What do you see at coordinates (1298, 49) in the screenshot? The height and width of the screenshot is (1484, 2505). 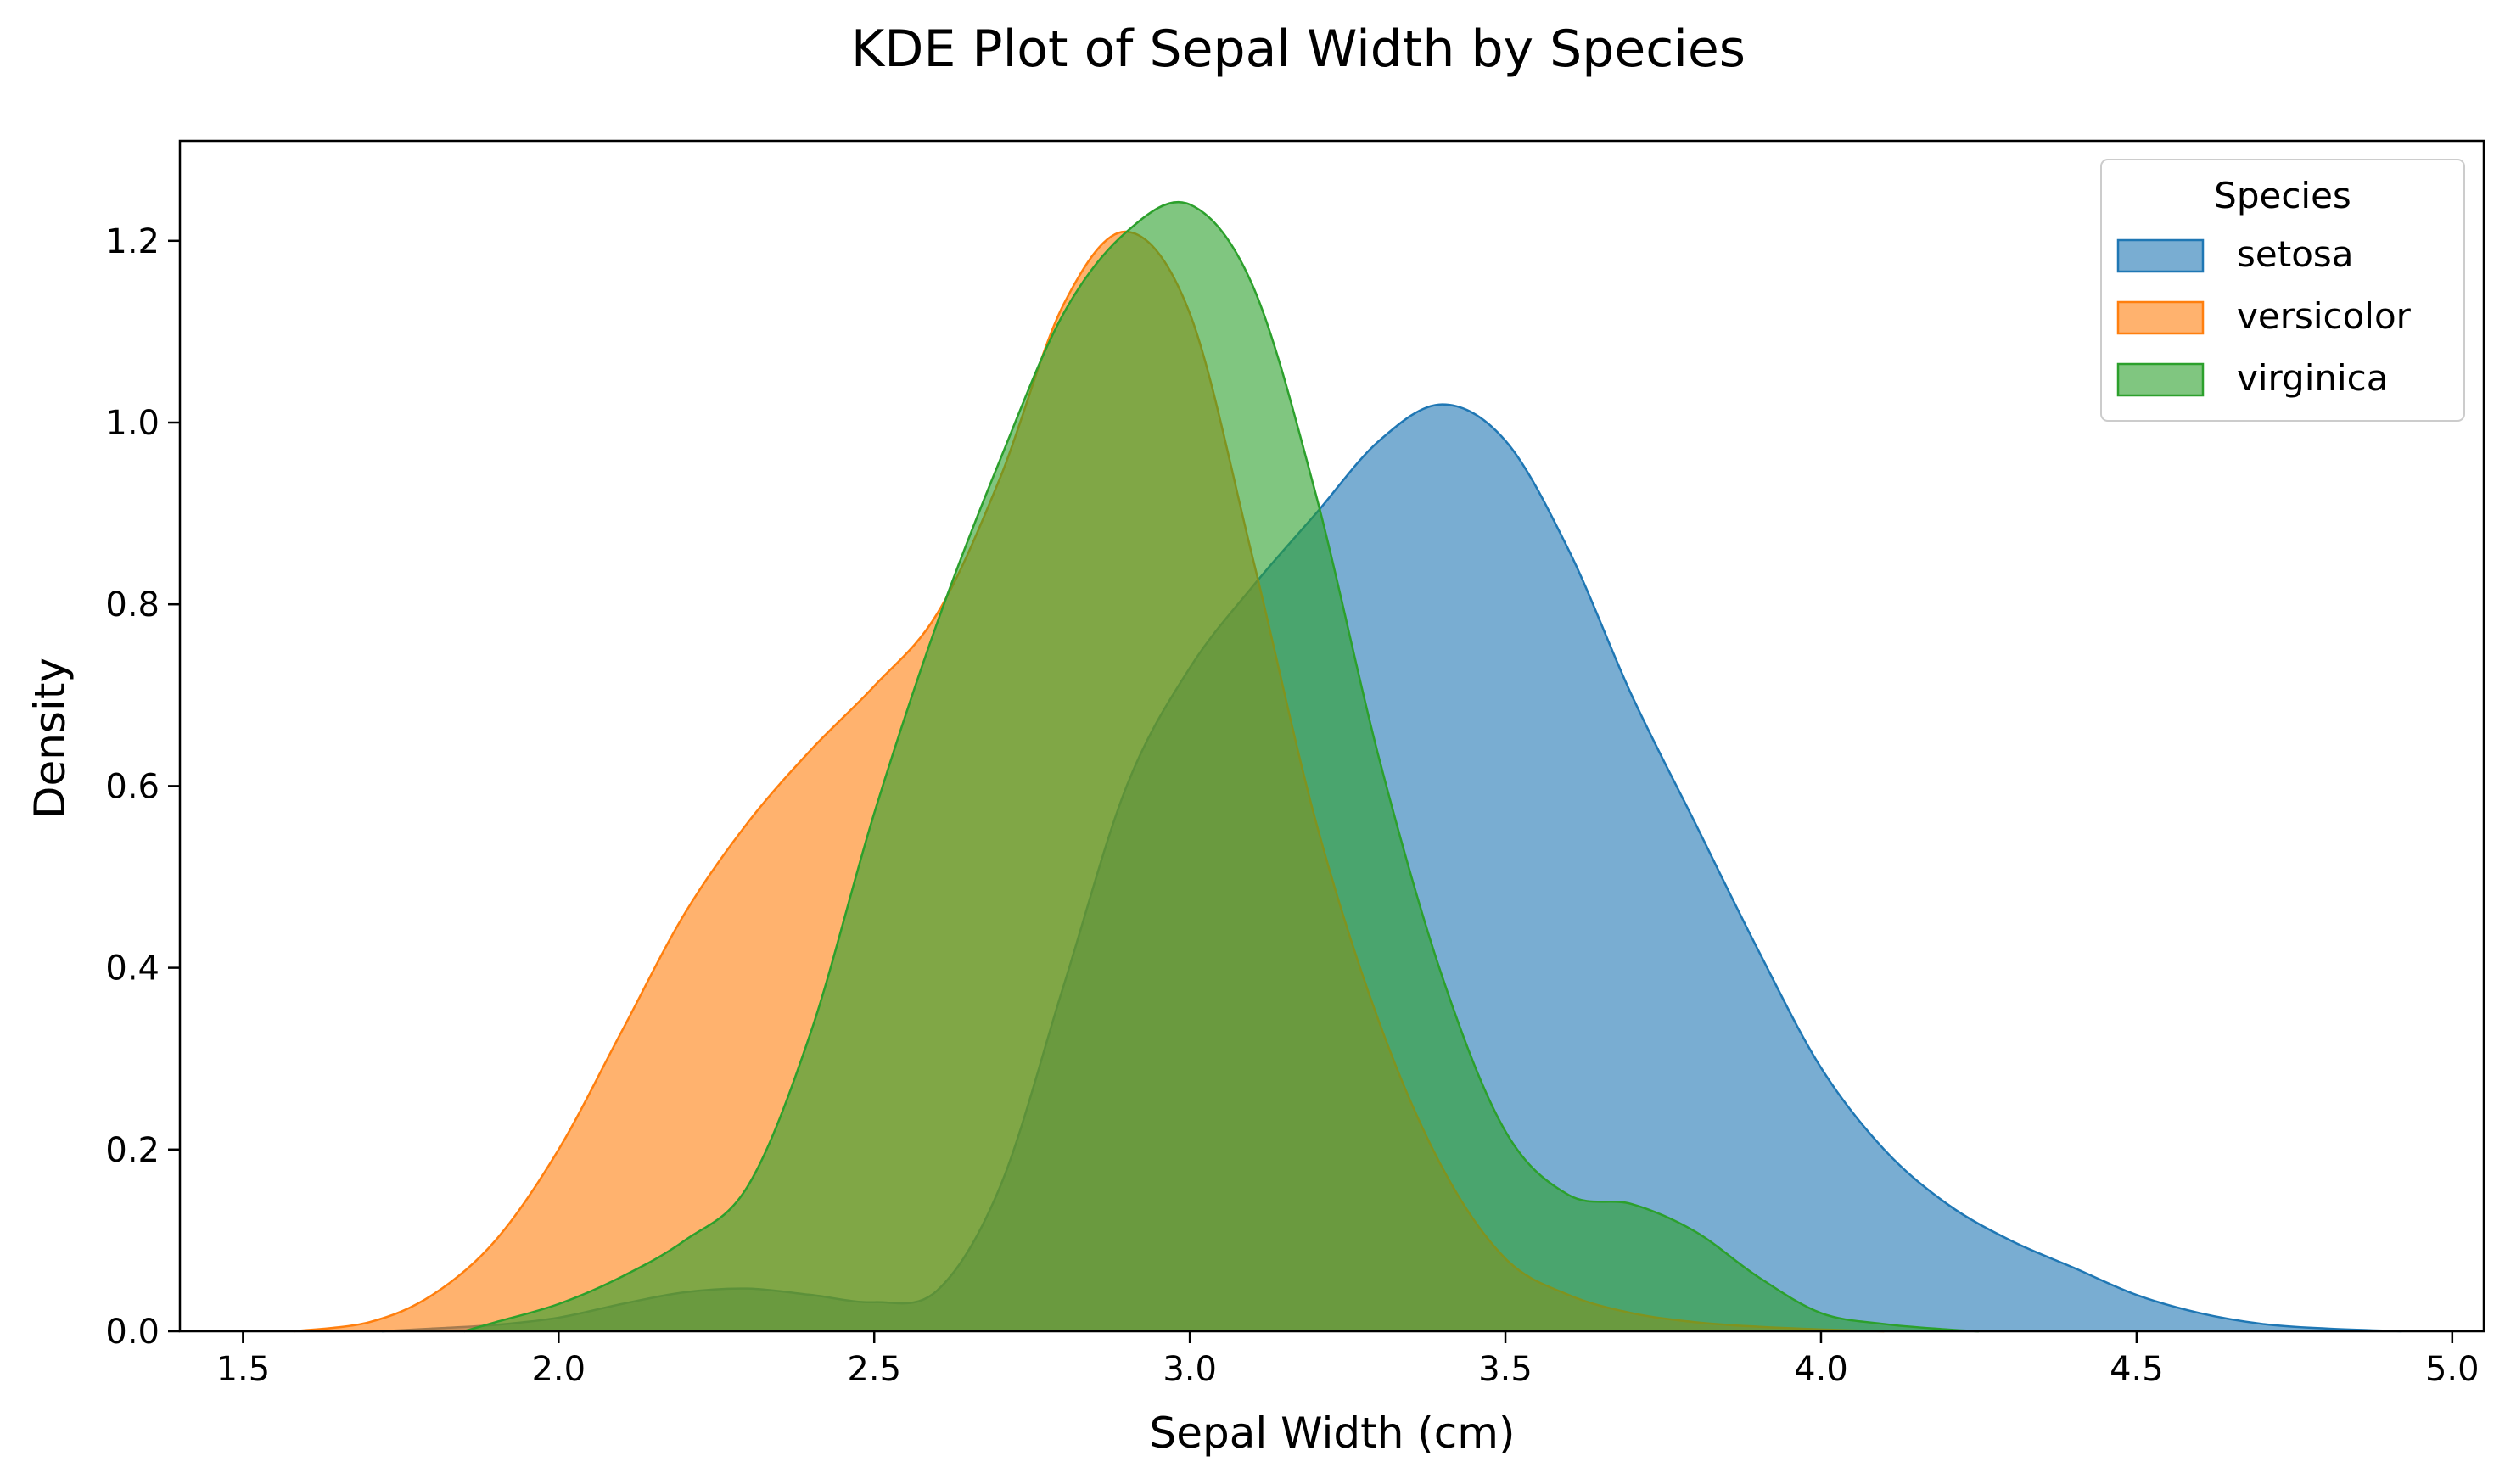 I see `chart-title: KDE Plot of Sepal Width by Species` at bounding box center [1298, 49].